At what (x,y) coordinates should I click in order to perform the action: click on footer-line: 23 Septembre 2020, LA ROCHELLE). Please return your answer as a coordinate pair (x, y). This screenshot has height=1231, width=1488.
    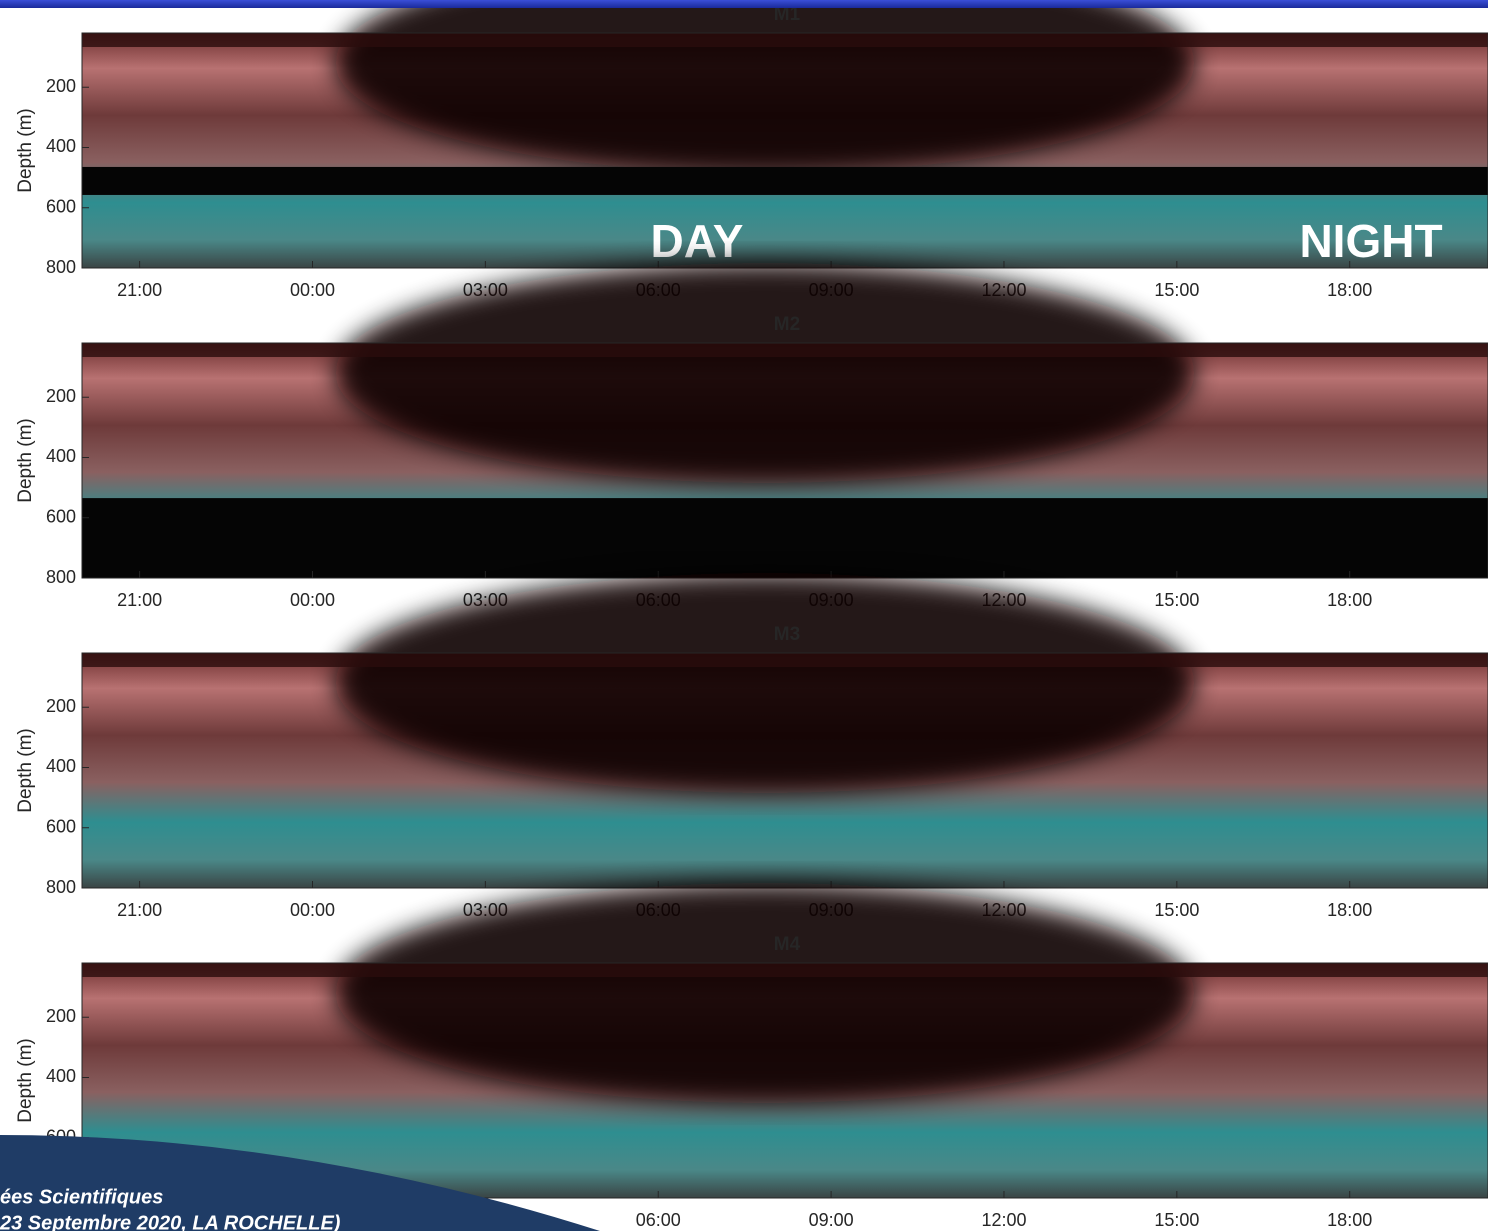
    Looking at the image, I should click on (170, 1221).